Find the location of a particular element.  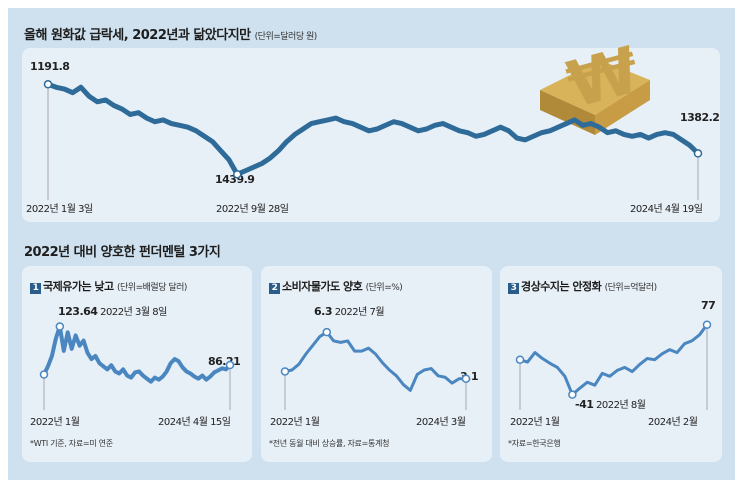

cpi-peak-value: 6.3 is located at coordinates (323, 311).